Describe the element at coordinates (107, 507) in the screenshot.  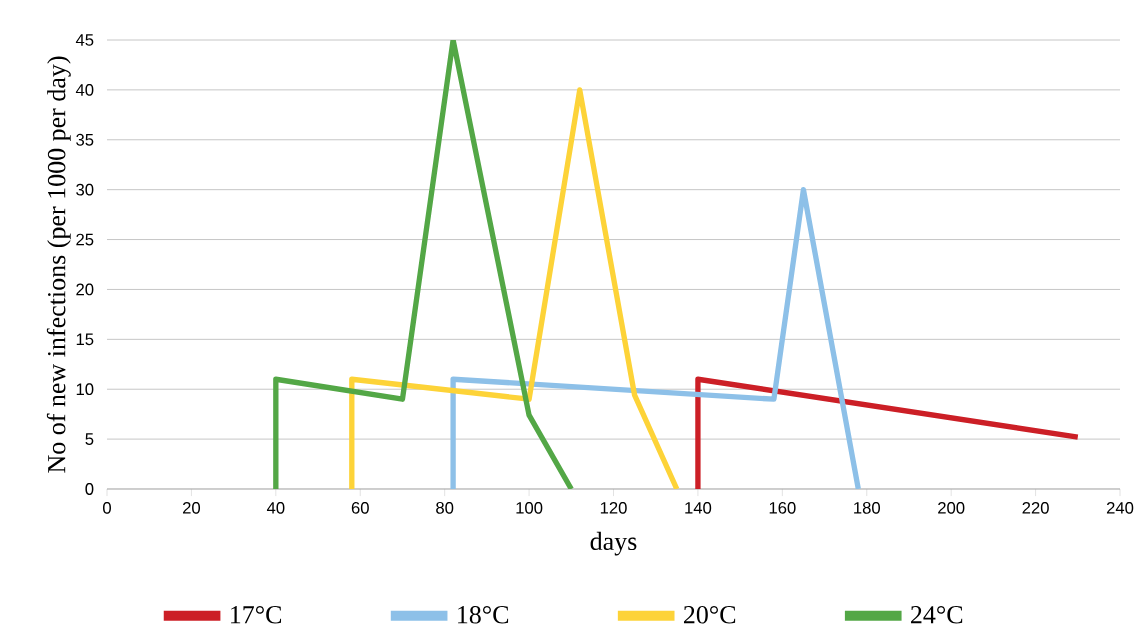
I see `x-tick-label: 0` at that location.